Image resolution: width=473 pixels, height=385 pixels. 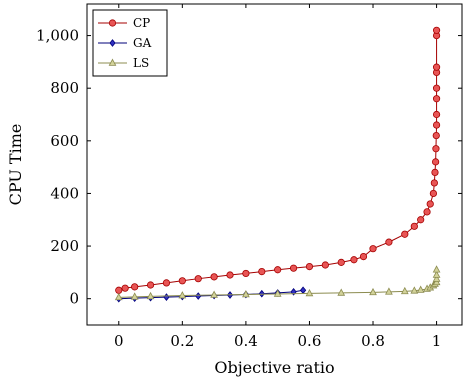 I want to click on y-tick-label: 400, so click(x=64, y=193).